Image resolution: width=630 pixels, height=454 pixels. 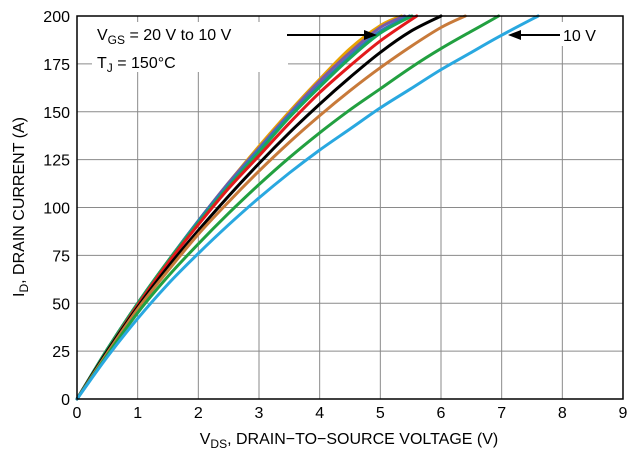 I want to click on x-tick-label: 0, so click(x=77, y=413).